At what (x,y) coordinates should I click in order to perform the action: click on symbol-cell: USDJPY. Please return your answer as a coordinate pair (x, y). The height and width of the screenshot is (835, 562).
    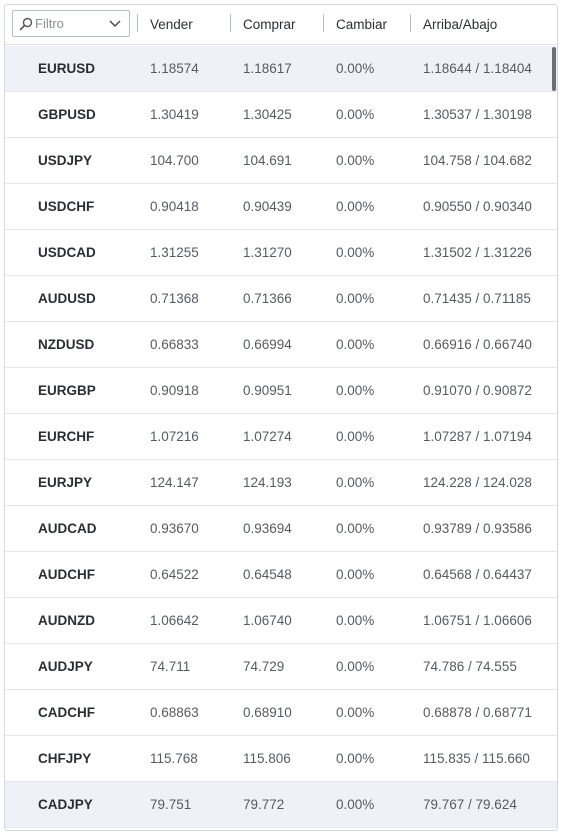
    Looking at the image, I should click on (65, 160).